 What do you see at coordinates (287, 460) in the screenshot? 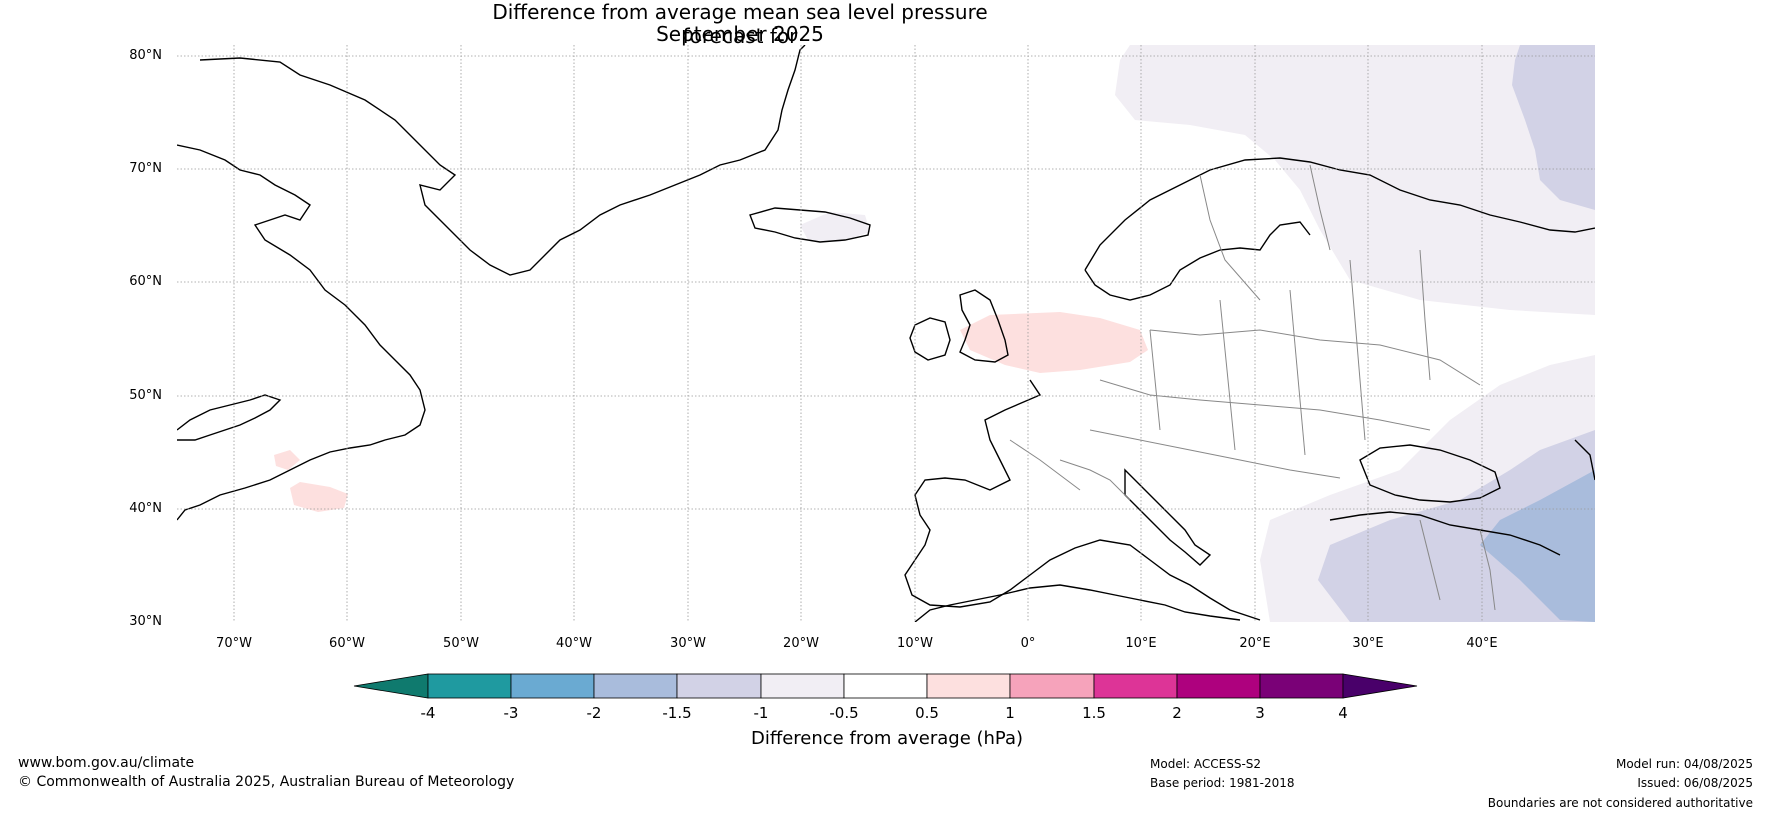
I see `anomaly-region-pink-nova-scotia` at bounding box center [287, 460].